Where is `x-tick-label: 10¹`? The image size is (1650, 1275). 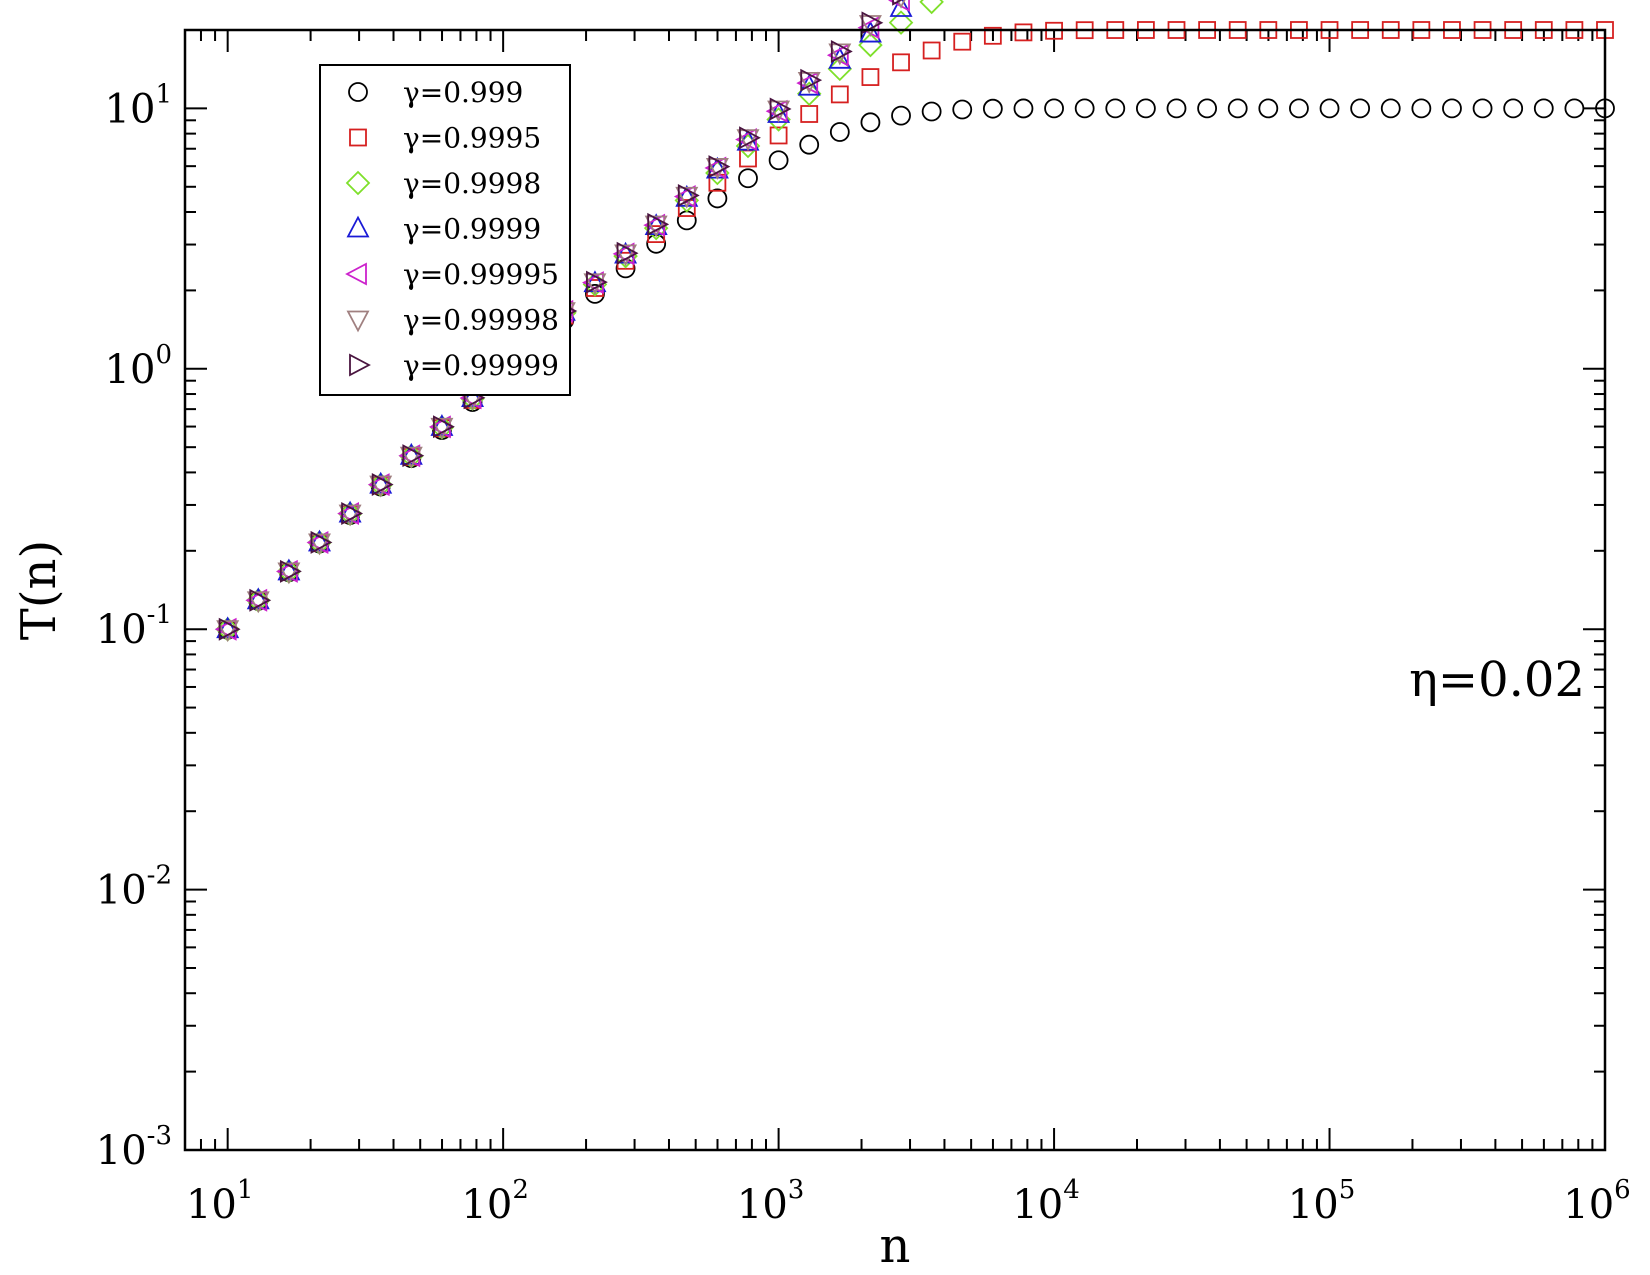 x-tick-label: 10¹ is located at coordinates (219, 1201).